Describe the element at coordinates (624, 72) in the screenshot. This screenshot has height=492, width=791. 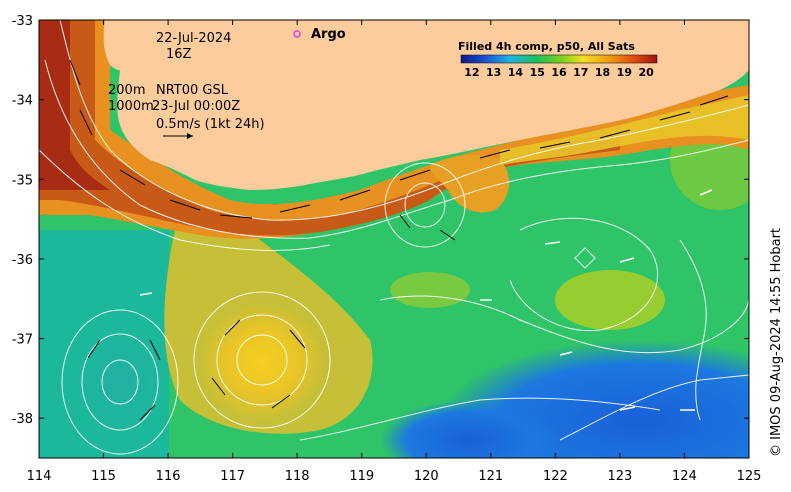
I see `colorbar-tick-label: 19` at that location.